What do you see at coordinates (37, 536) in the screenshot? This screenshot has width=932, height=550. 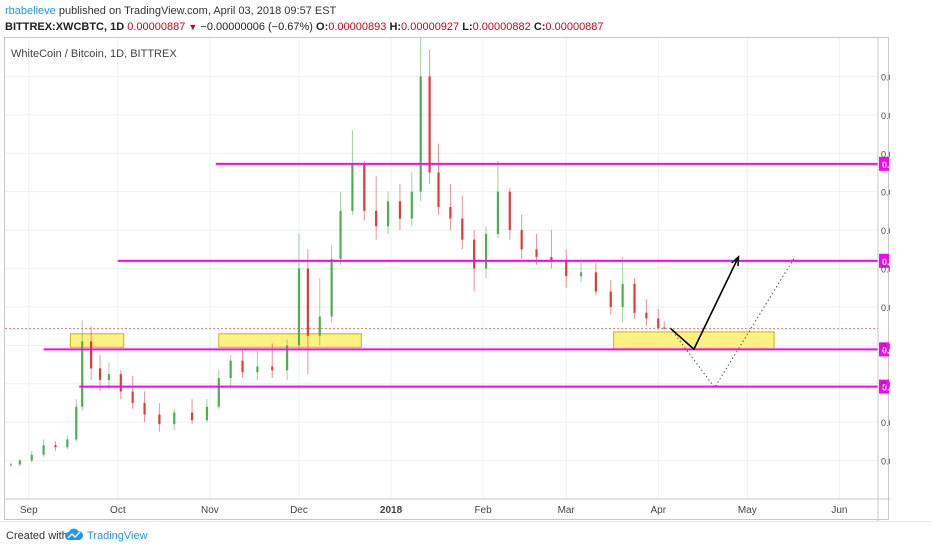 I see `created-with-label: Created with` at bounding box center [37, 536].